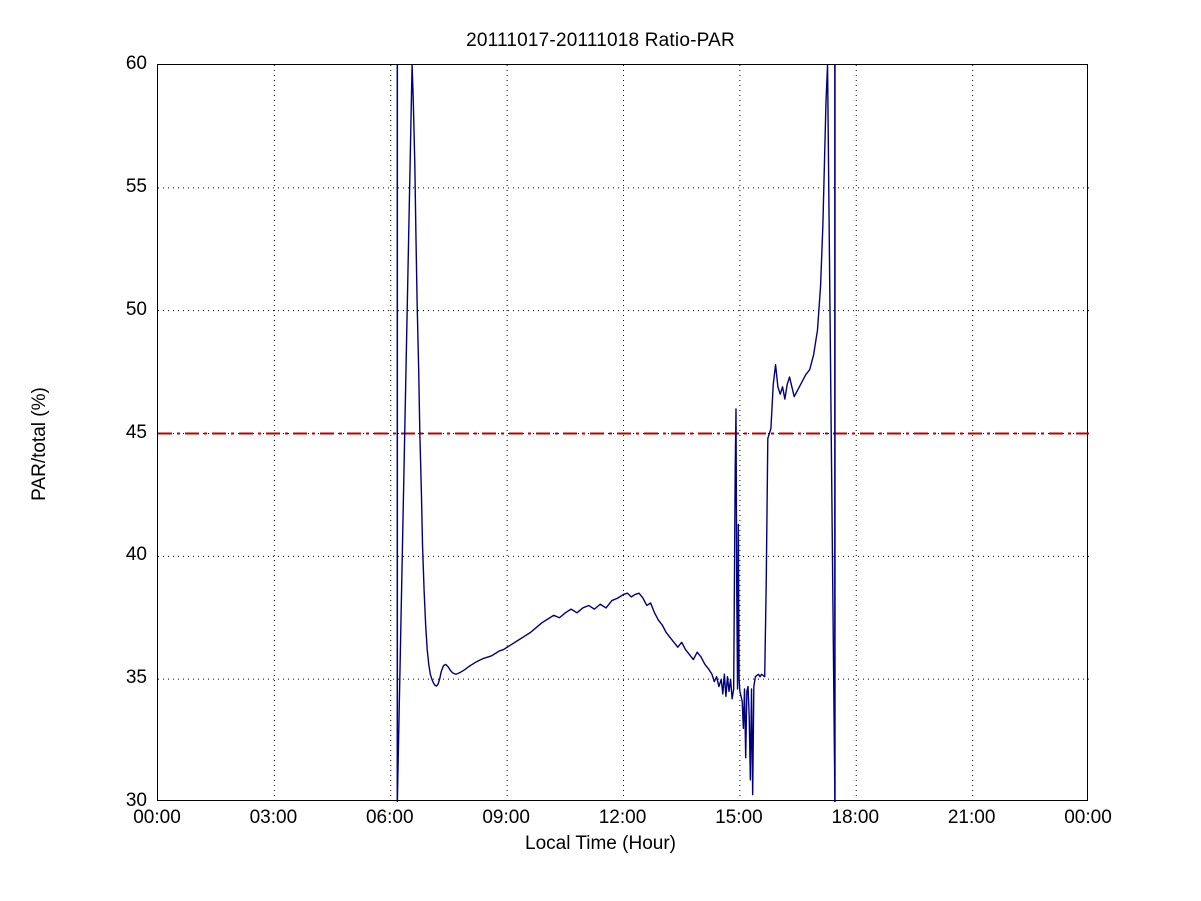  I want to click on x-tick-label: 06:00, so click(389, 817).